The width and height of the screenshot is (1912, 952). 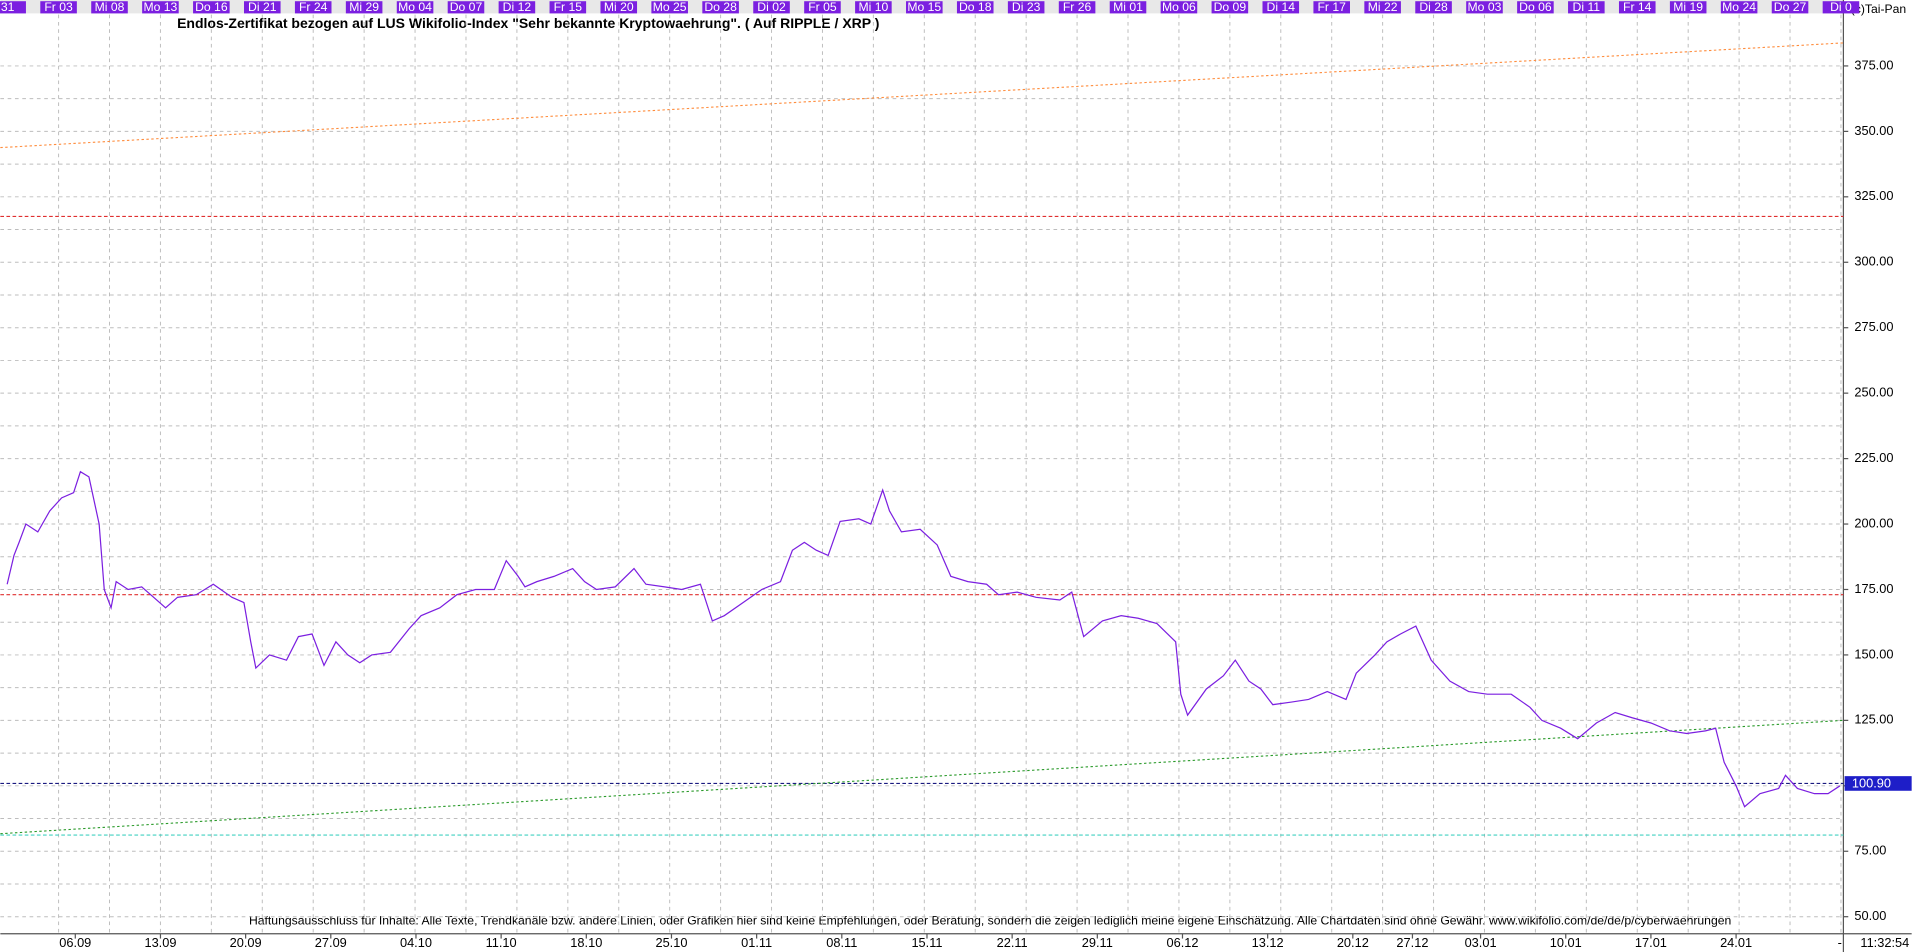 I want to click on x-tick-label: 15.11, so click(x=926, y=942).